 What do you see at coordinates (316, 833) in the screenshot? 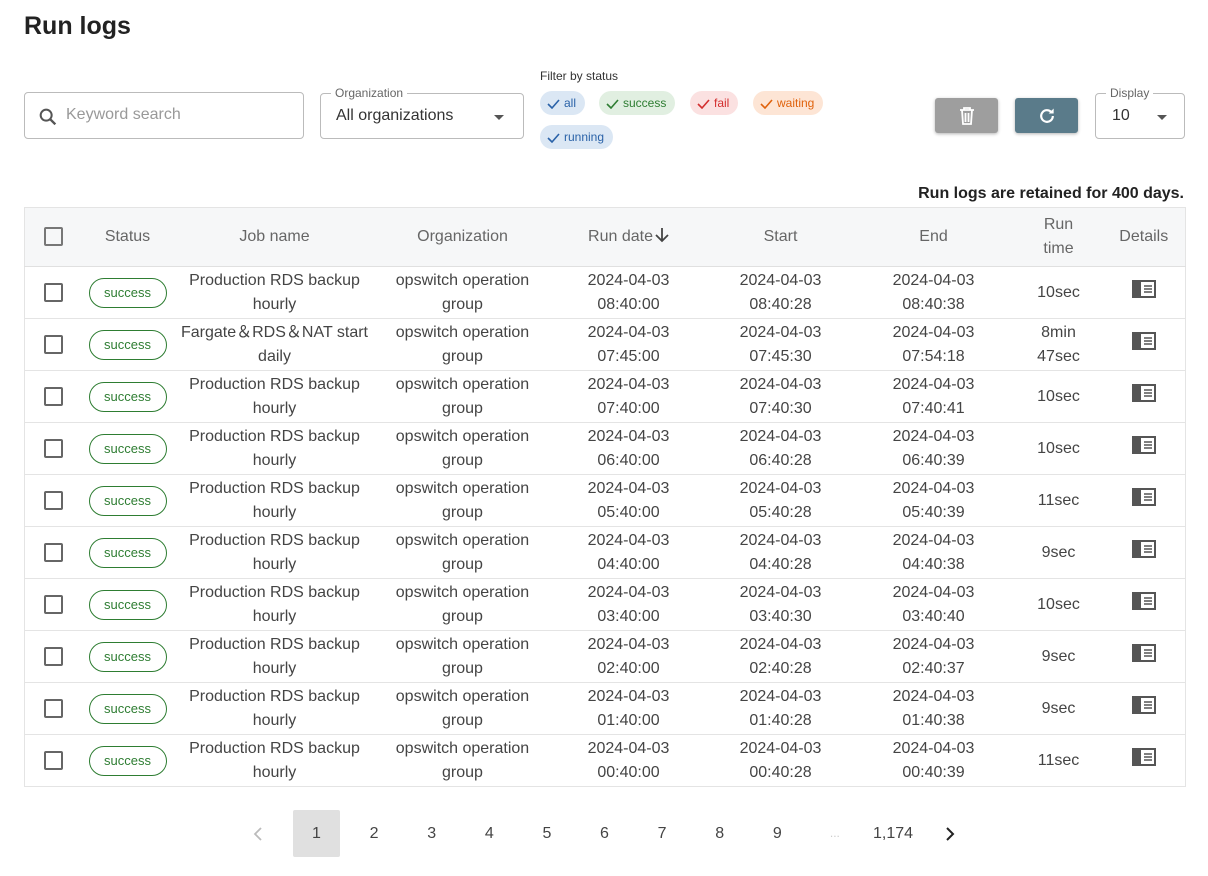
I see `page-button: 1` at bounding box center [316, 833].